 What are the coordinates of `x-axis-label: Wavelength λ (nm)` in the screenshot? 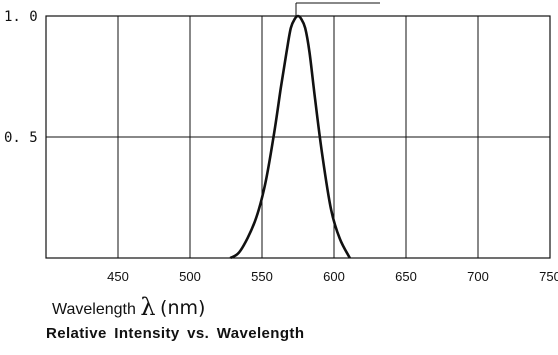 It's located at (129, 306).